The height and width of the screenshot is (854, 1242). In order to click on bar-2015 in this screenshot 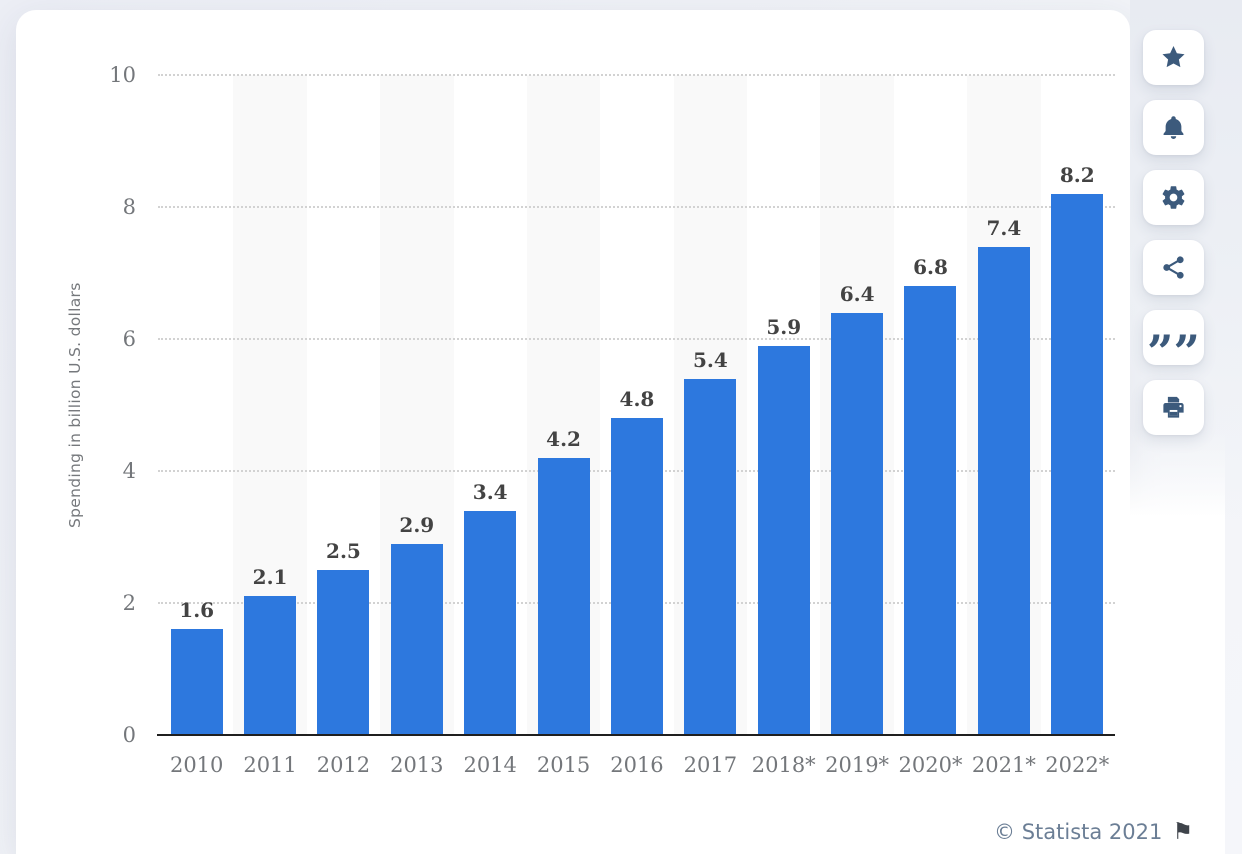, I will do `click(563, 596)`.